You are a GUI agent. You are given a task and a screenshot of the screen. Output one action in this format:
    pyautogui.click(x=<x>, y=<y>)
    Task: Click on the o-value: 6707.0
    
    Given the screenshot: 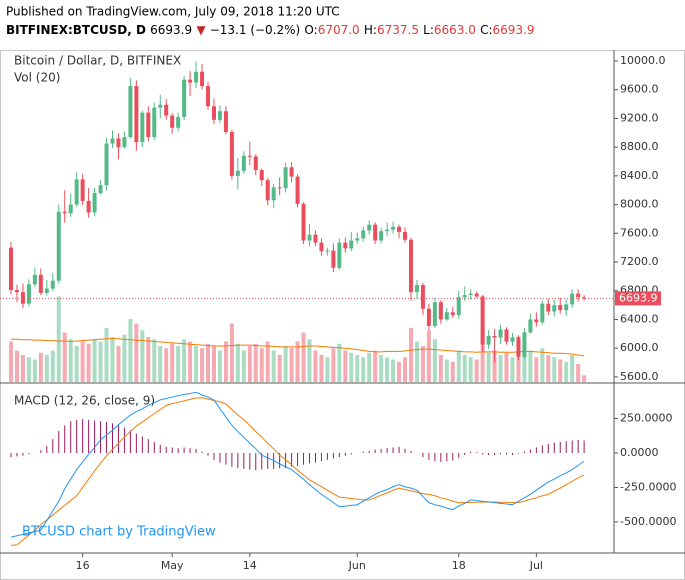 What is the action you would take?
    pyautogui.click(x=339, y=30)
    